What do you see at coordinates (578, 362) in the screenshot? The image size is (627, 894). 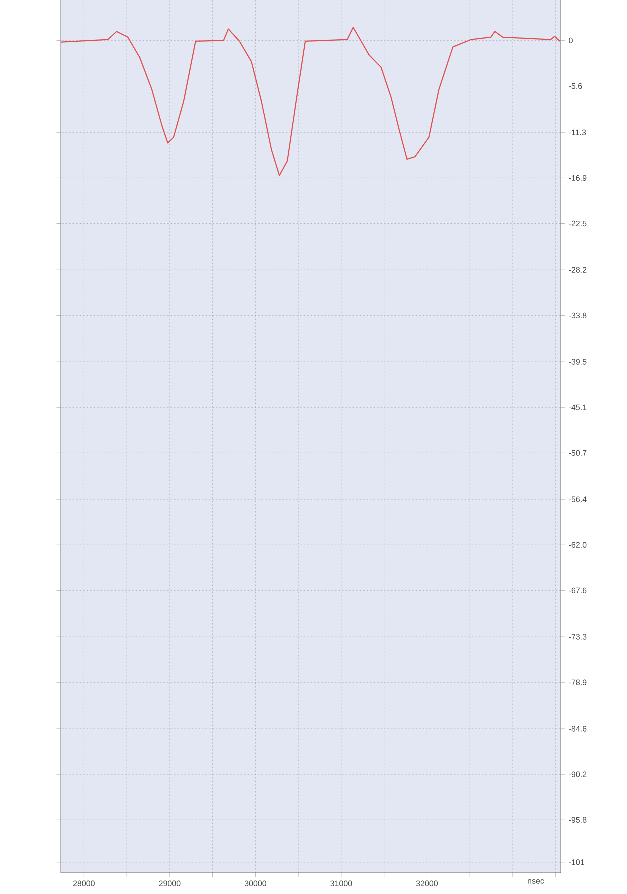 I see `y-tick-label: -39.5` at bounding box center [578, 362].